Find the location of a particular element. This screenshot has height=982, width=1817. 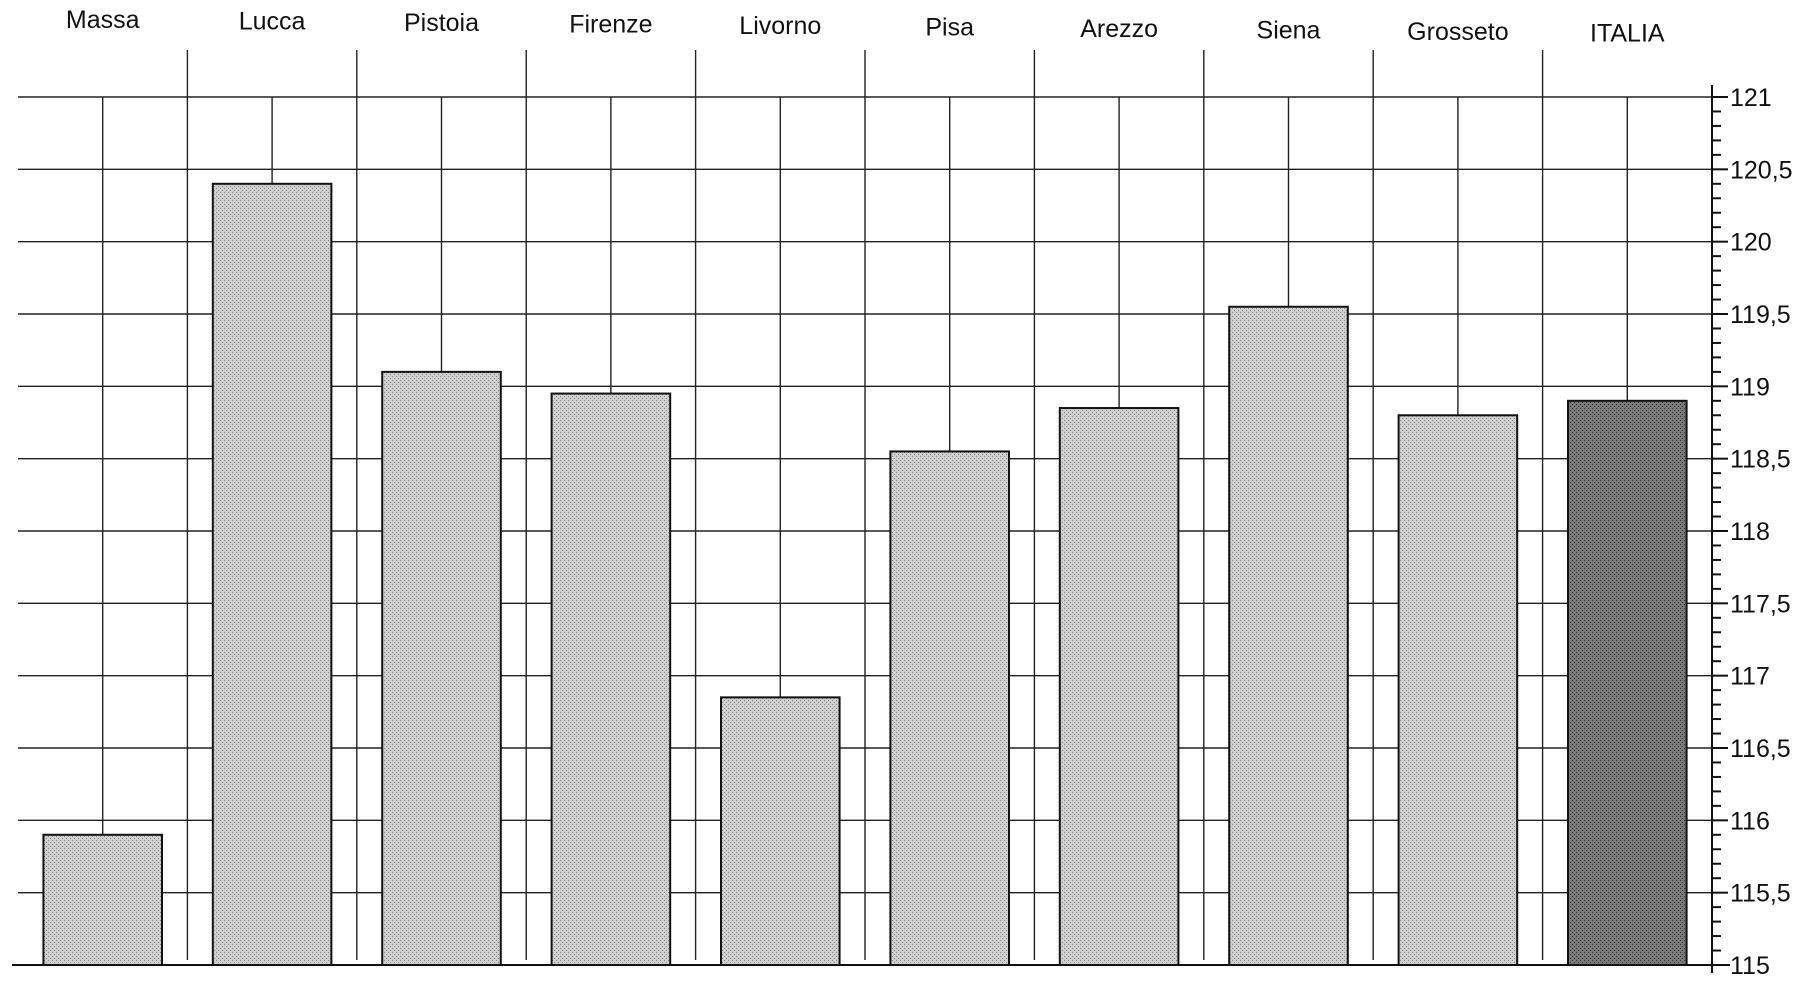

bar-pisa is located at coordinates (949, 708).